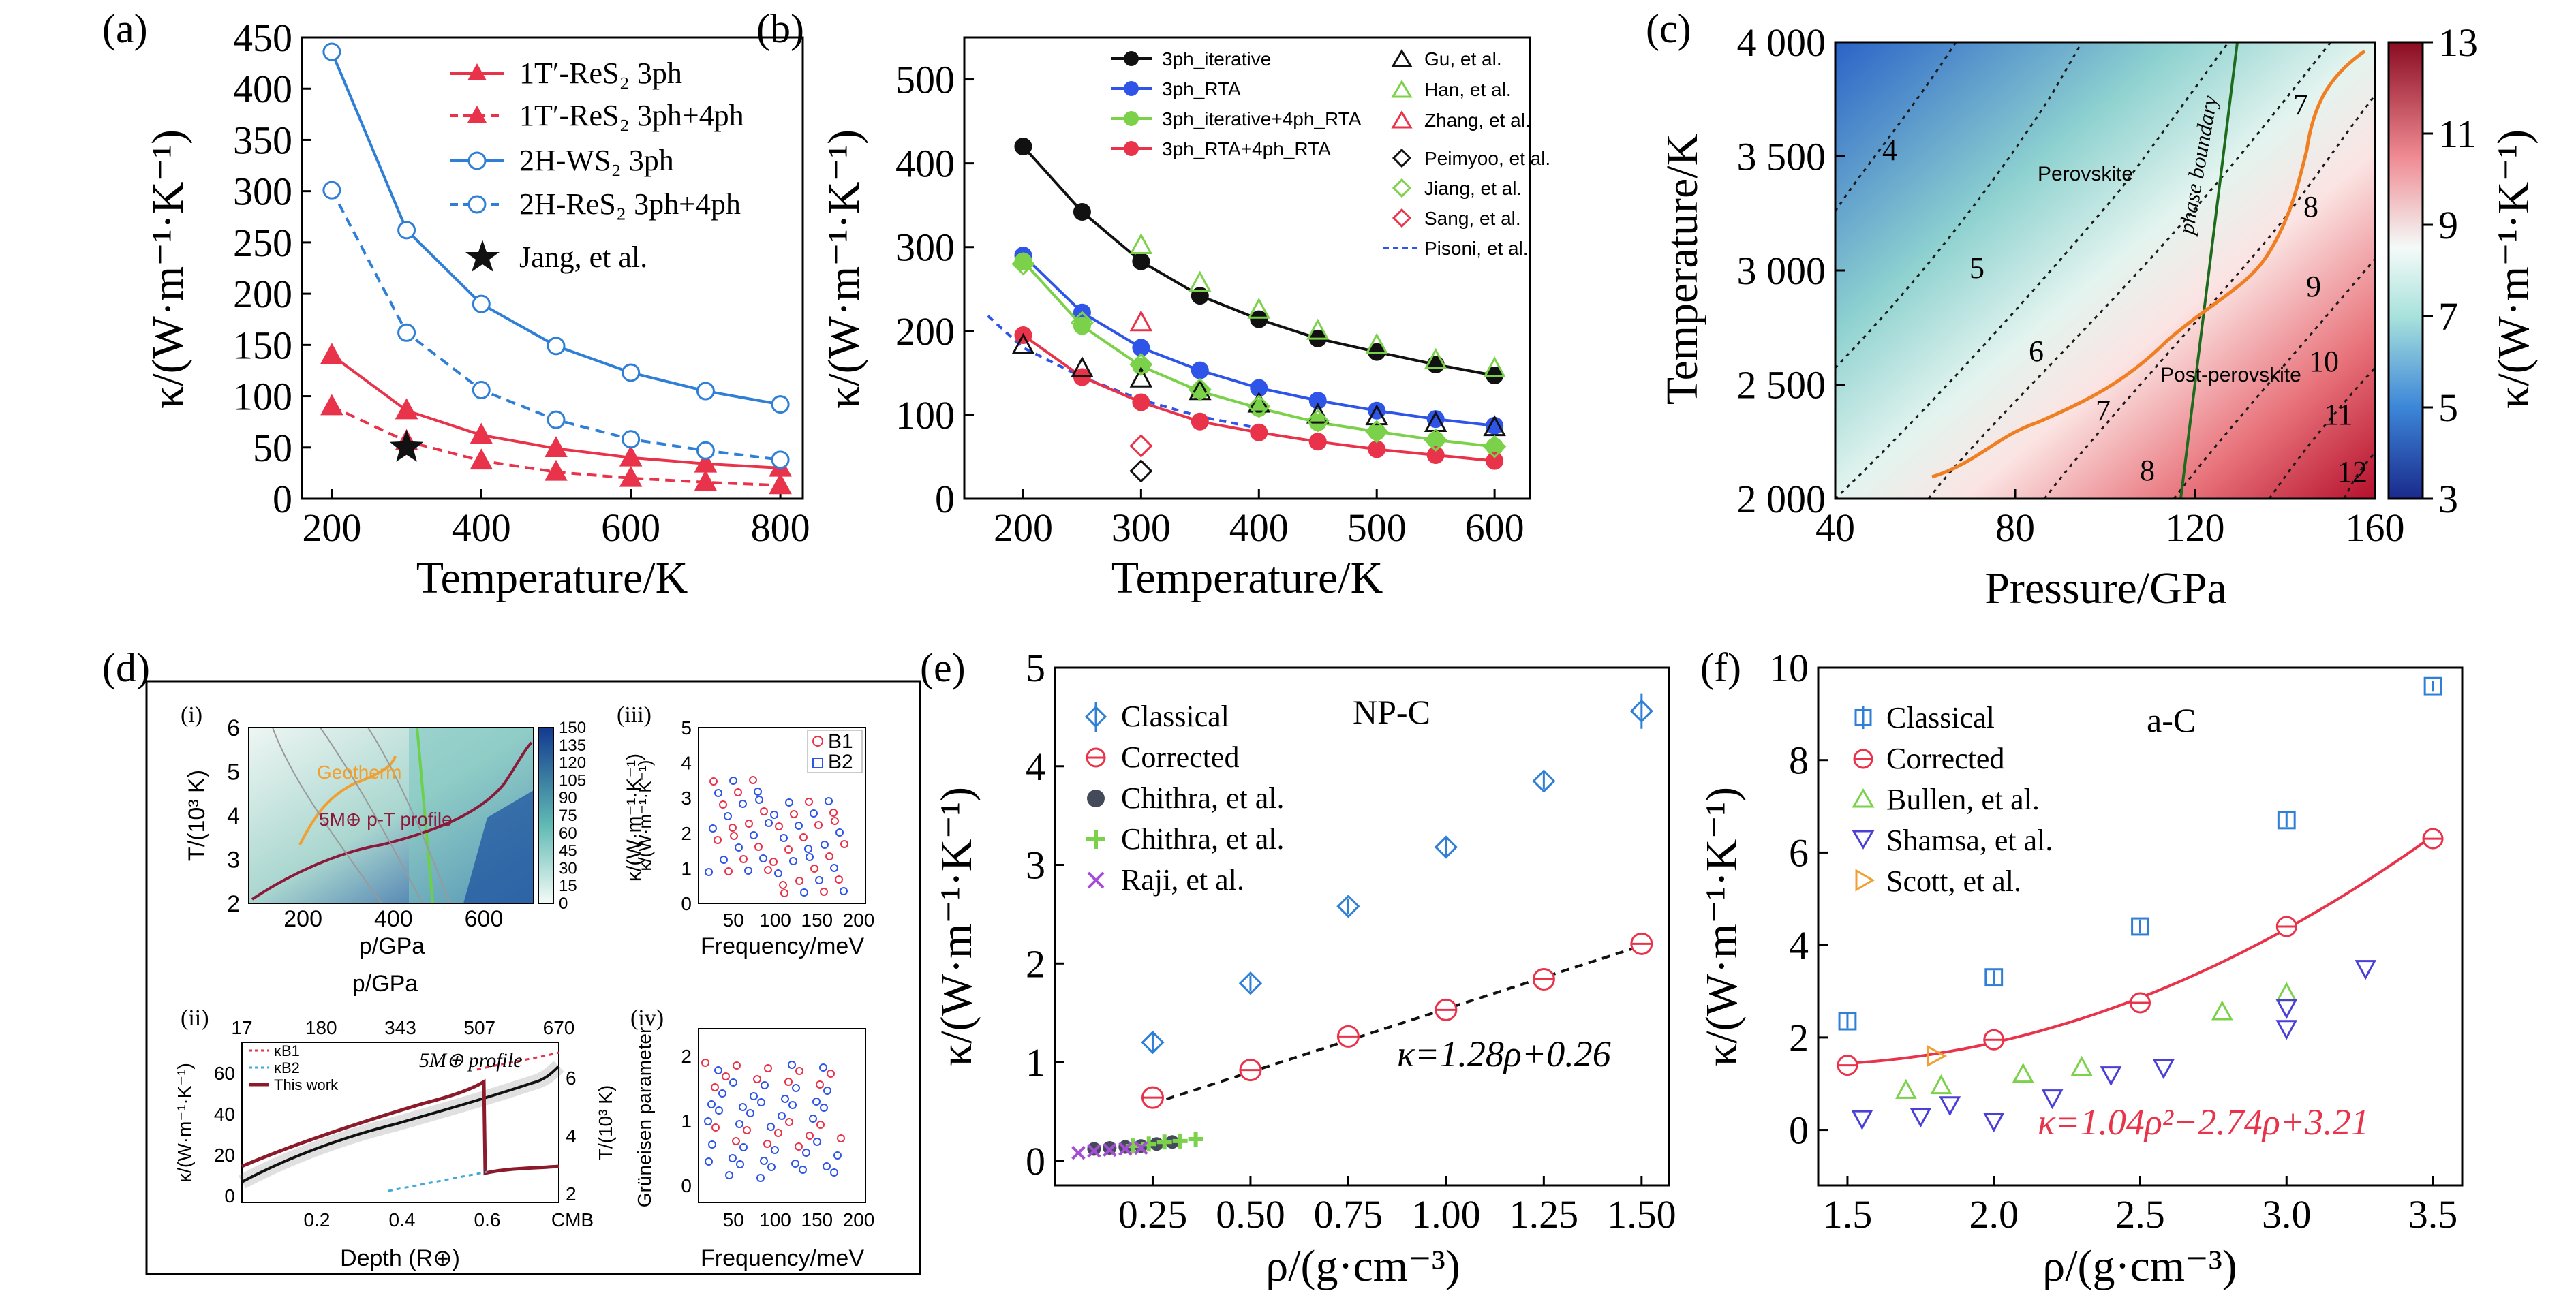 This screenshot has width=2576, height=1291. What do you see at coordinates (2147, 471) in the screenshot?
I see `contour-label-8a: 8` at bounding box center [2147, 471].